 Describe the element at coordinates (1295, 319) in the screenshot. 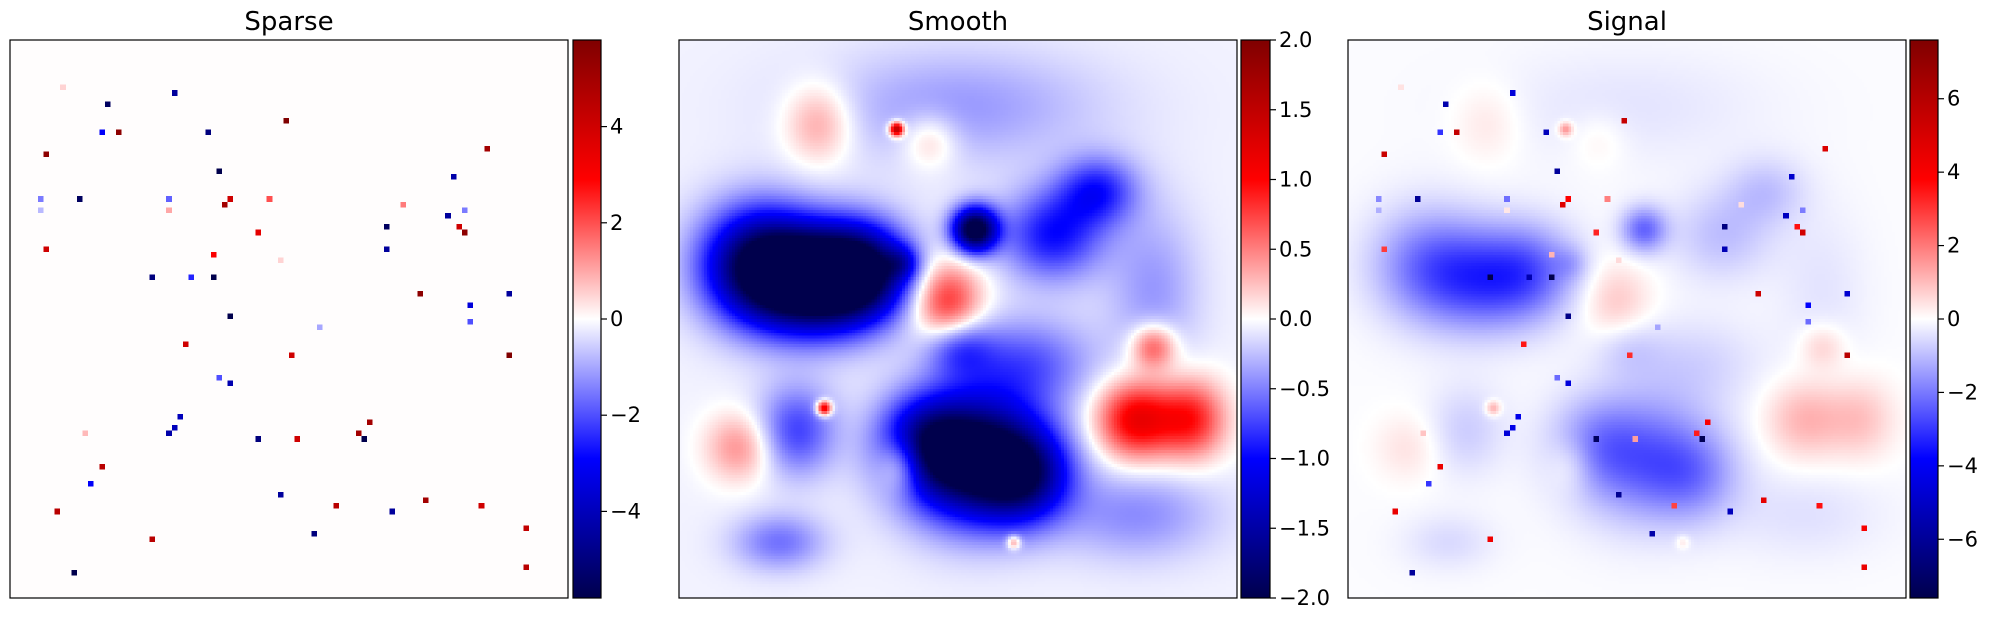

I see `colorbar-tick-label: 0.0` at that location.